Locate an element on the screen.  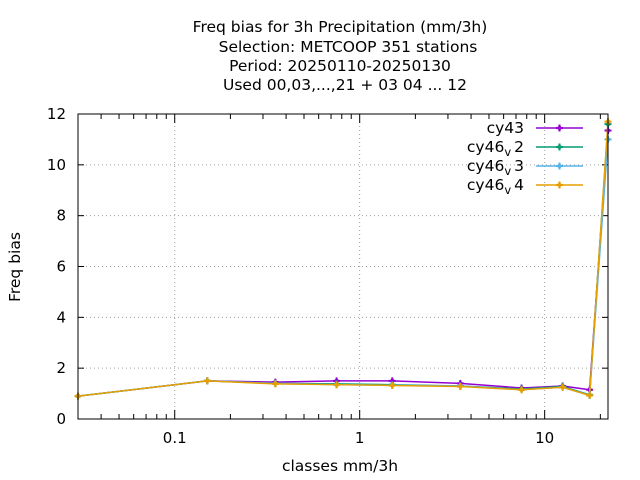
y-axis-label: Freq bias is located at coordinates (15, 267).